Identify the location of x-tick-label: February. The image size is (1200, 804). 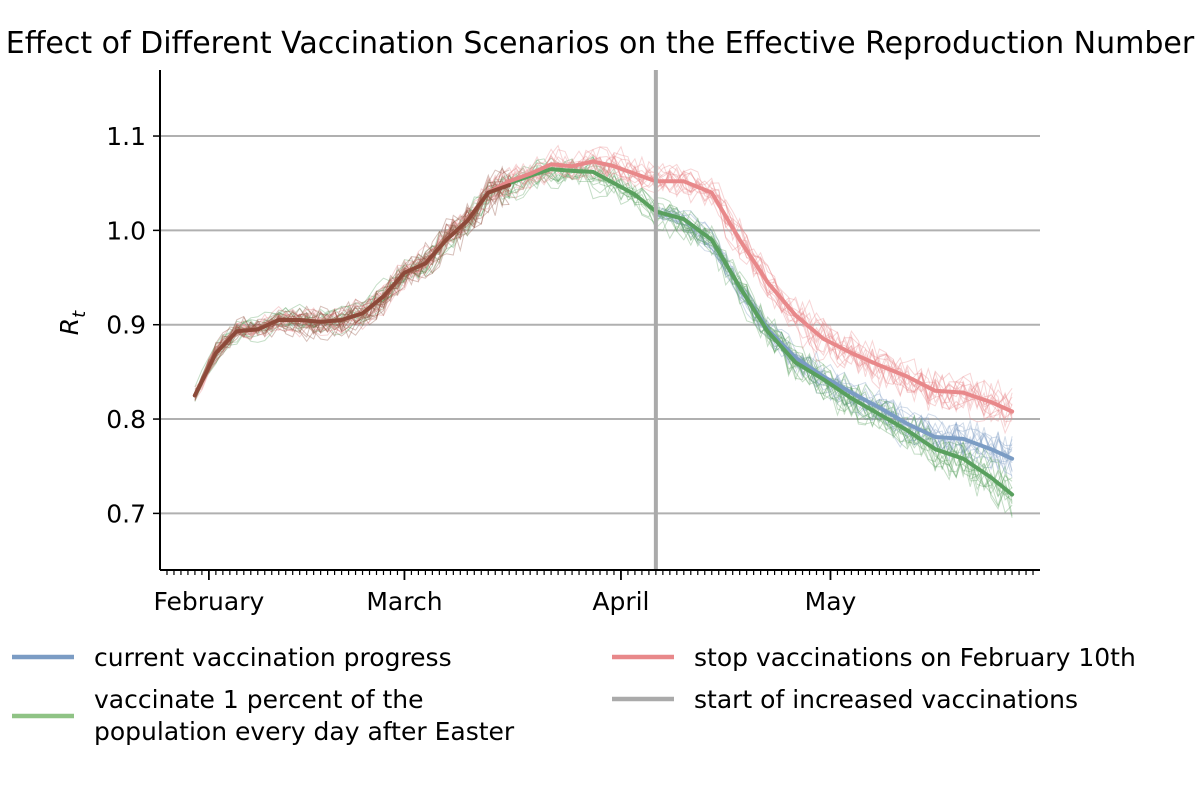
(208, 601).